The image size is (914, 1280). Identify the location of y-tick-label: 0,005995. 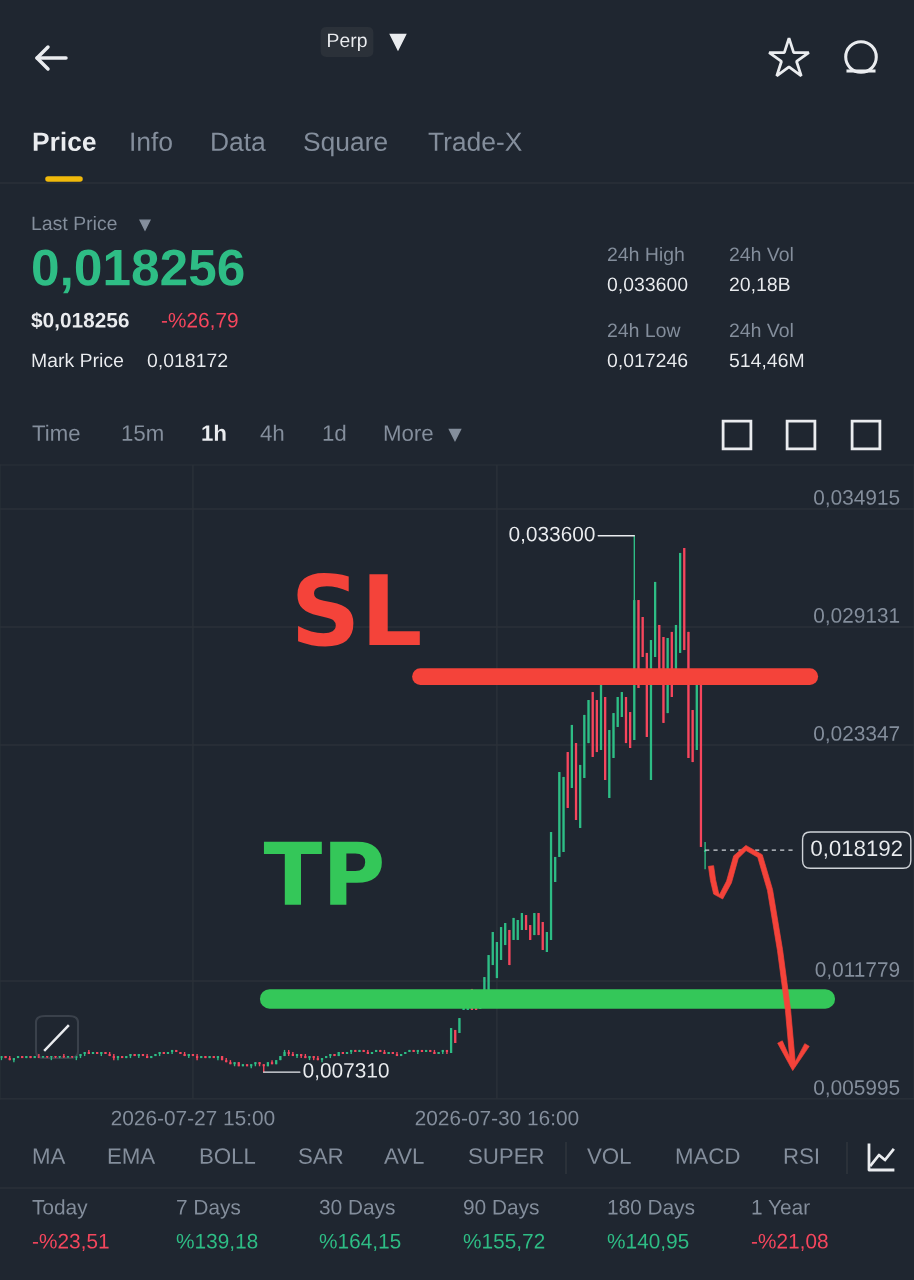
(857, 1089).